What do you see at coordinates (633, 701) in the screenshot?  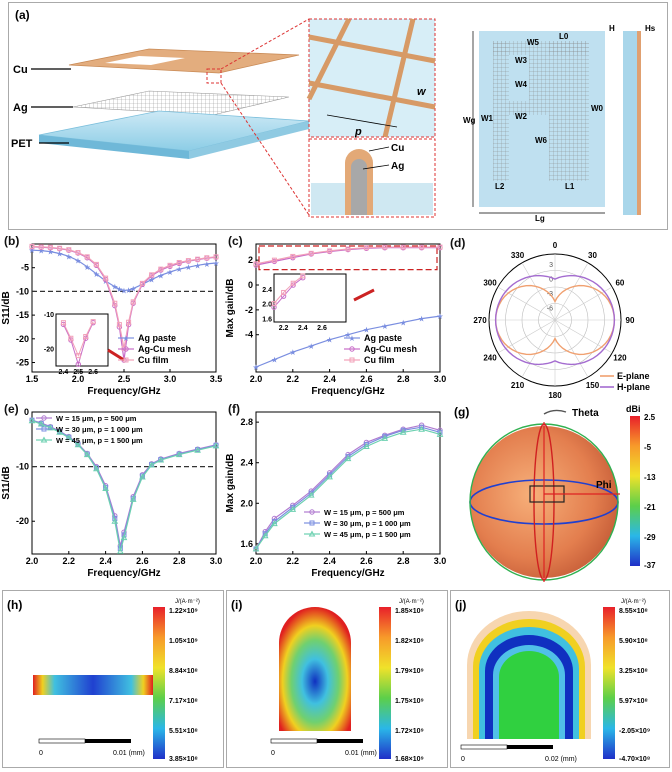 I see `tick-j: 5.97×10⁸` at bounding box center [633, 701].